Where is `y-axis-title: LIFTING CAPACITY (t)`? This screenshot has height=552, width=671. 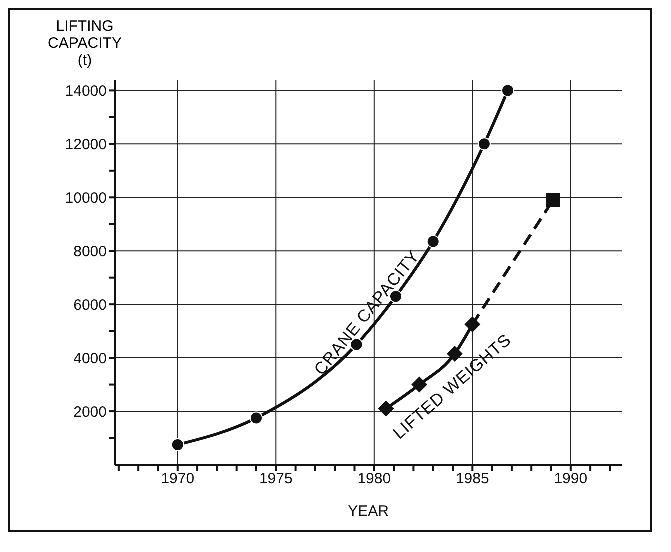 y-axis-title: LIFTING CAPACITY (t) is located at coordinates (85, 43).